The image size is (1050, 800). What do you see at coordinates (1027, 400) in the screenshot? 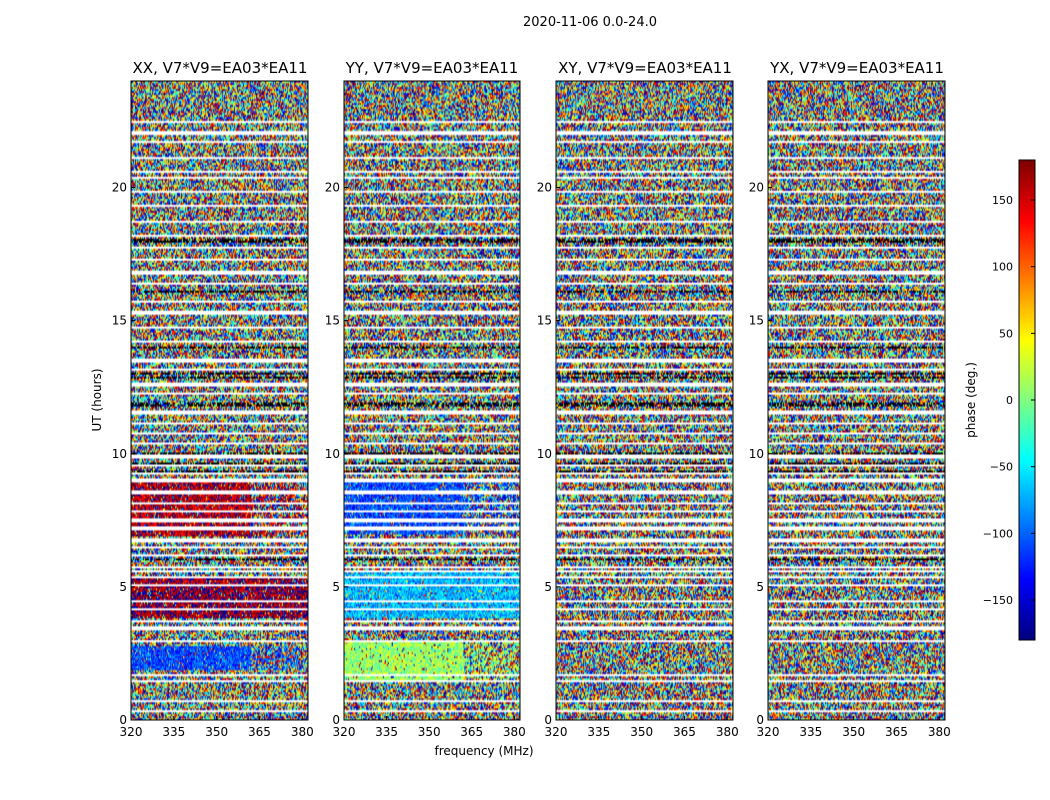
I see `colorbar-gradient` at bounding box center [1027, 400].